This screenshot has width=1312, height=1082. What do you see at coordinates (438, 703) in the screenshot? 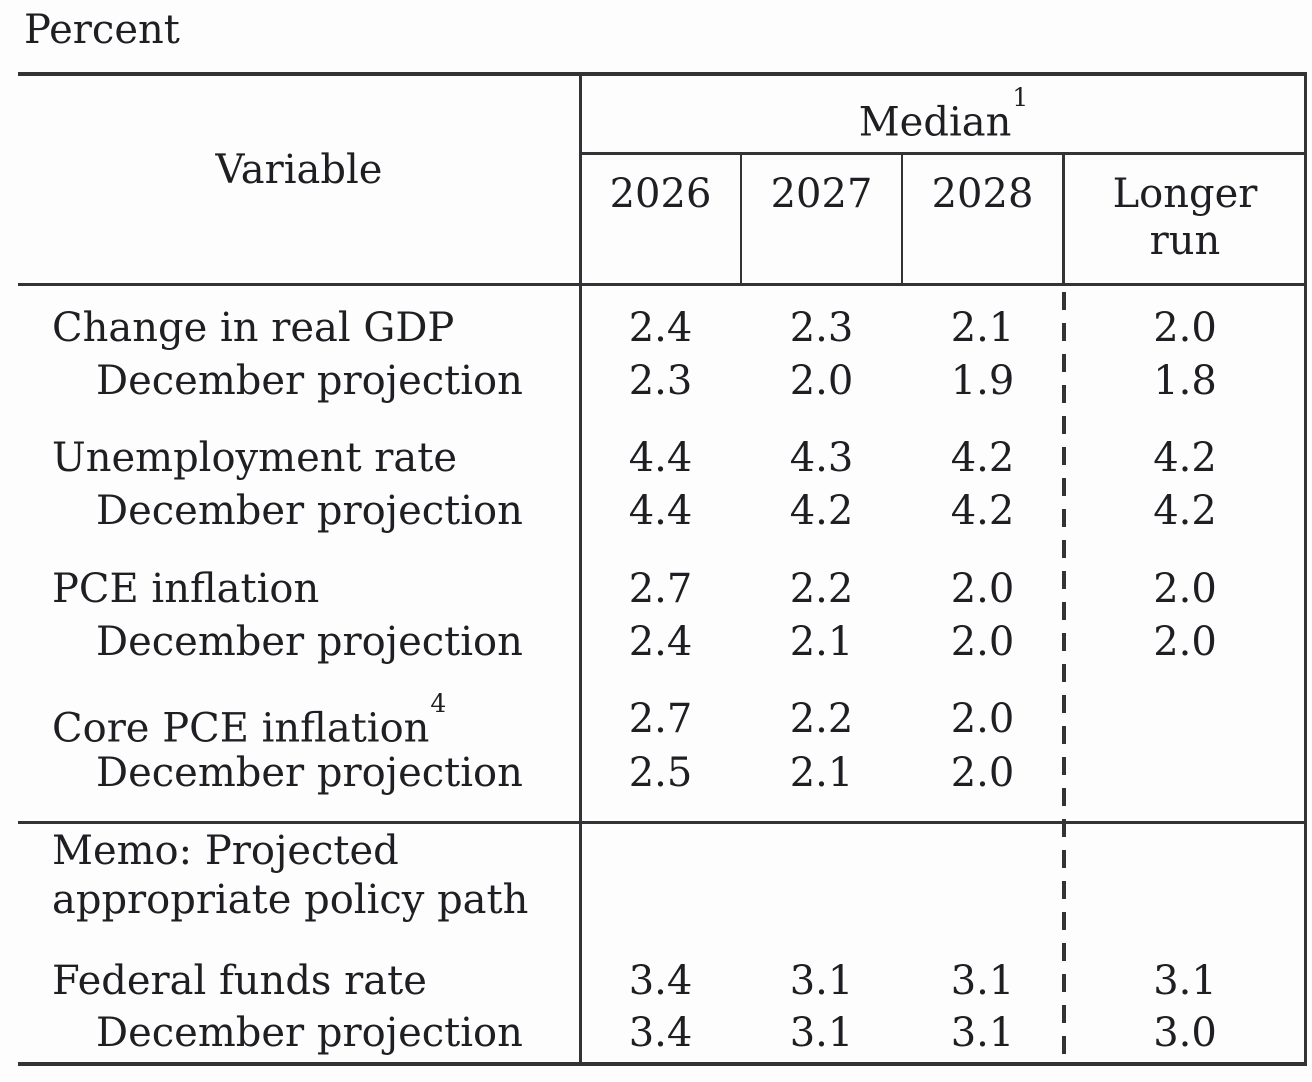
I see `core-pce-footnote-marker: 4` at bounding box center [438, 703].